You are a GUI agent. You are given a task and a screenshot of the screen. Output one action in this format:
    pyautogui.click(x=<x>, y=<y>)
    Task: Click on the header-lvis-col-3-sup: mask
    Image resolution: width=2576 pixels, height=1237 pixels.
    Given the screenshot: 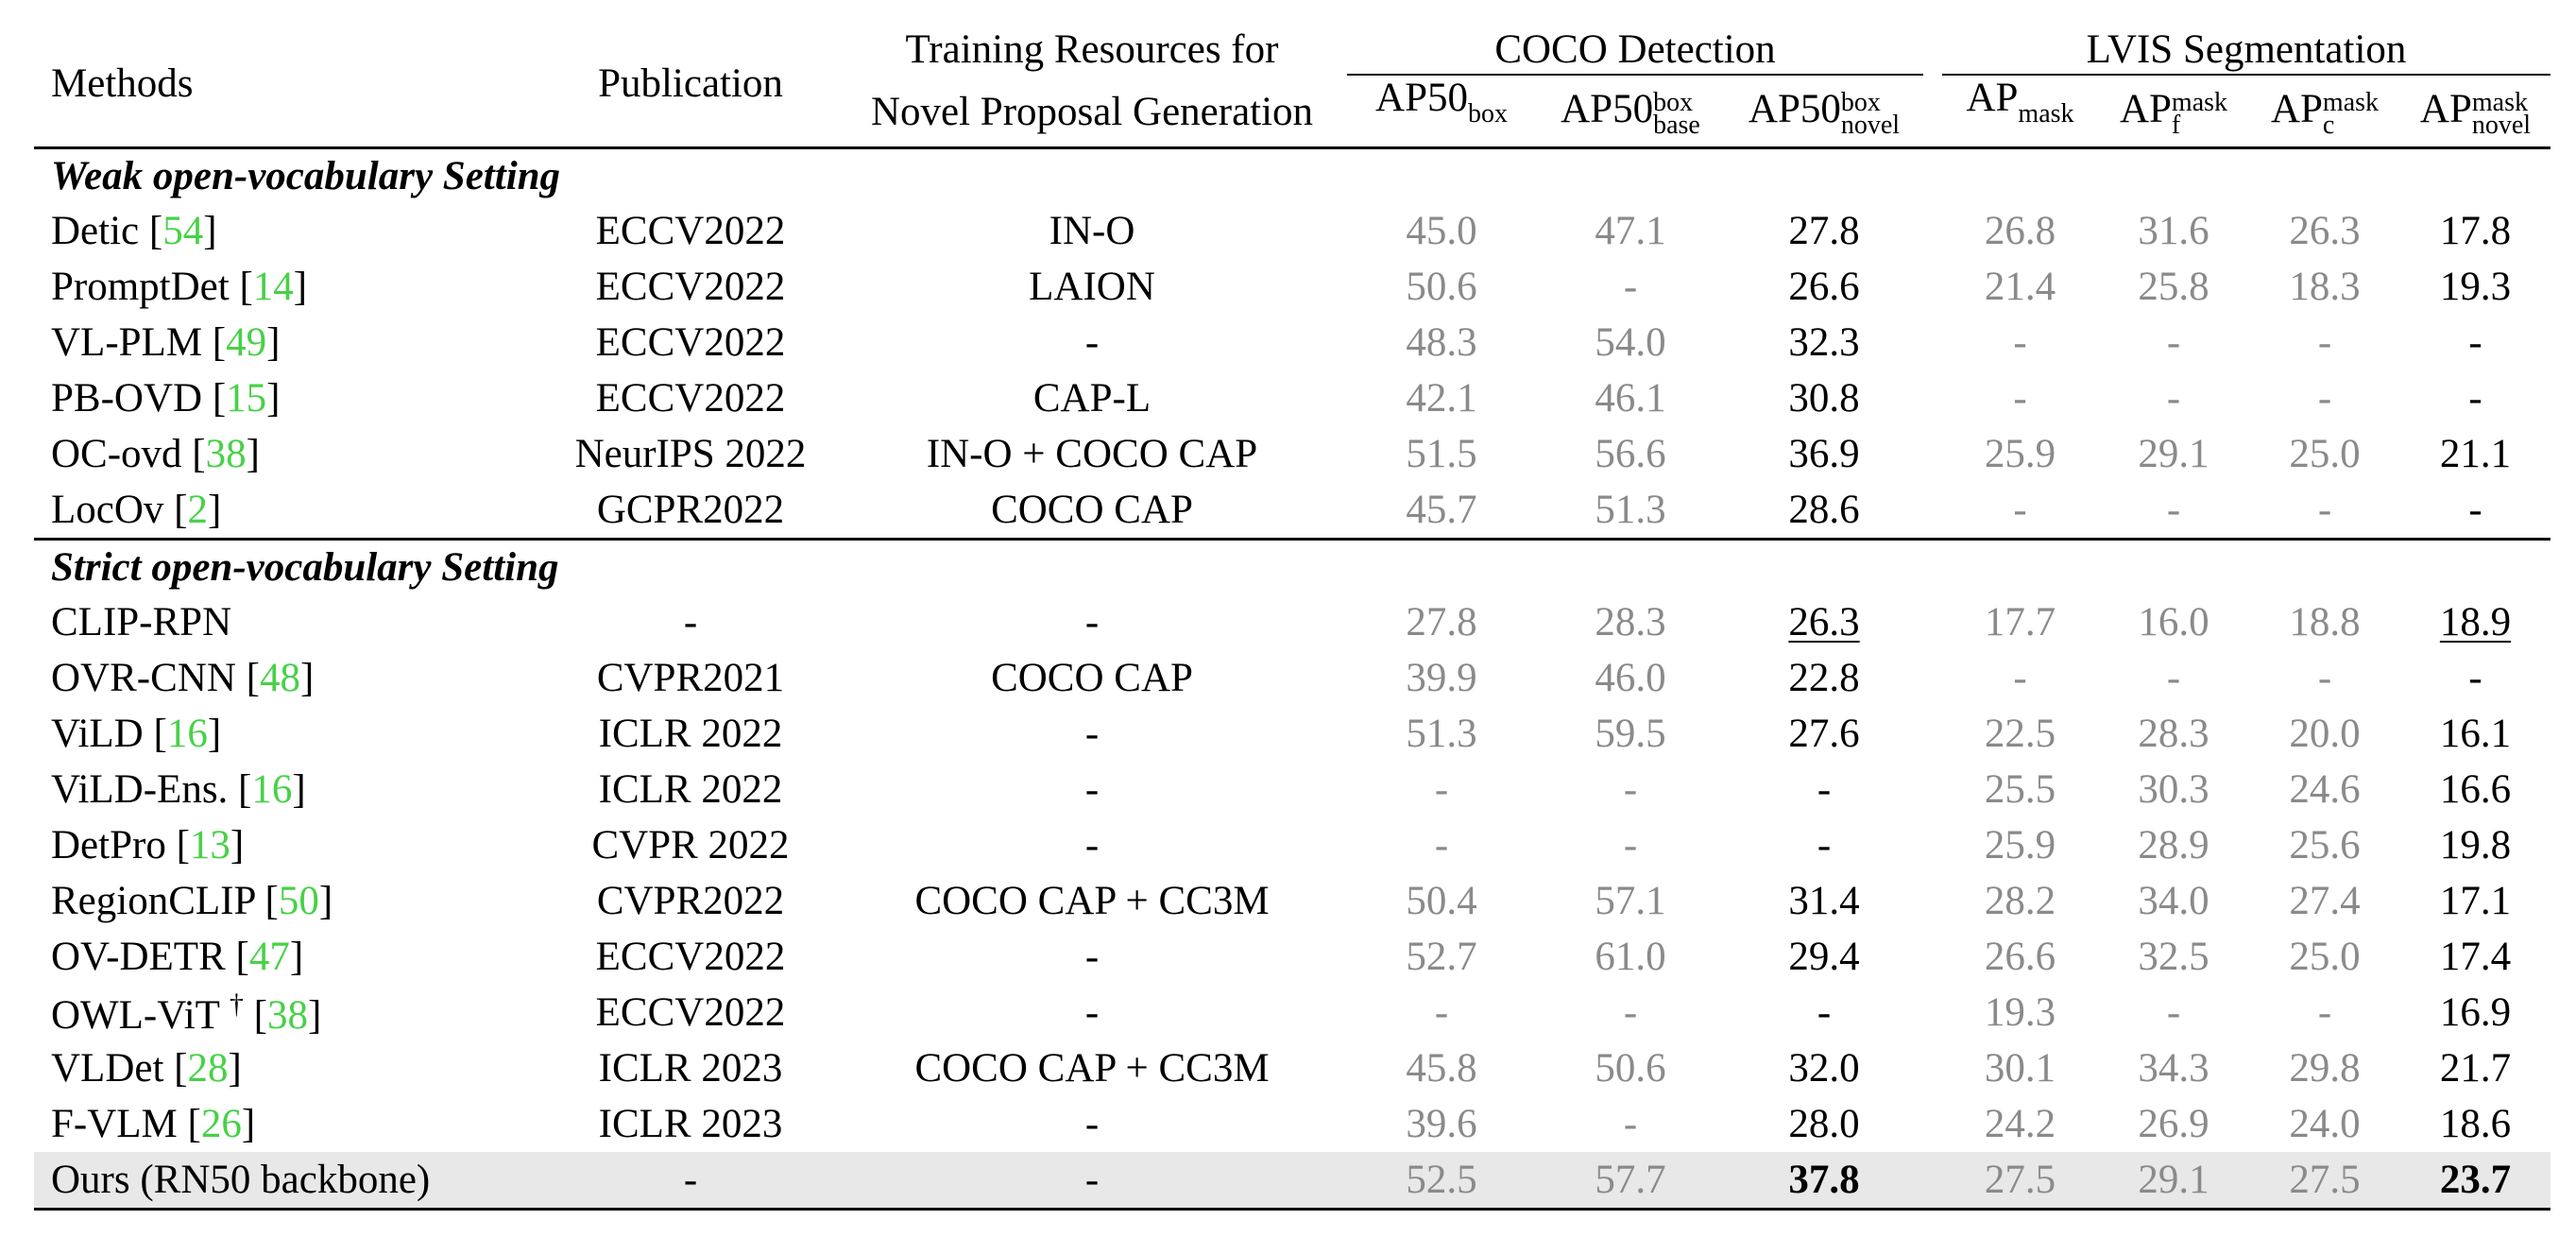 What is the action you would take?
    pyautogui.click(x=2499, y=103)
    